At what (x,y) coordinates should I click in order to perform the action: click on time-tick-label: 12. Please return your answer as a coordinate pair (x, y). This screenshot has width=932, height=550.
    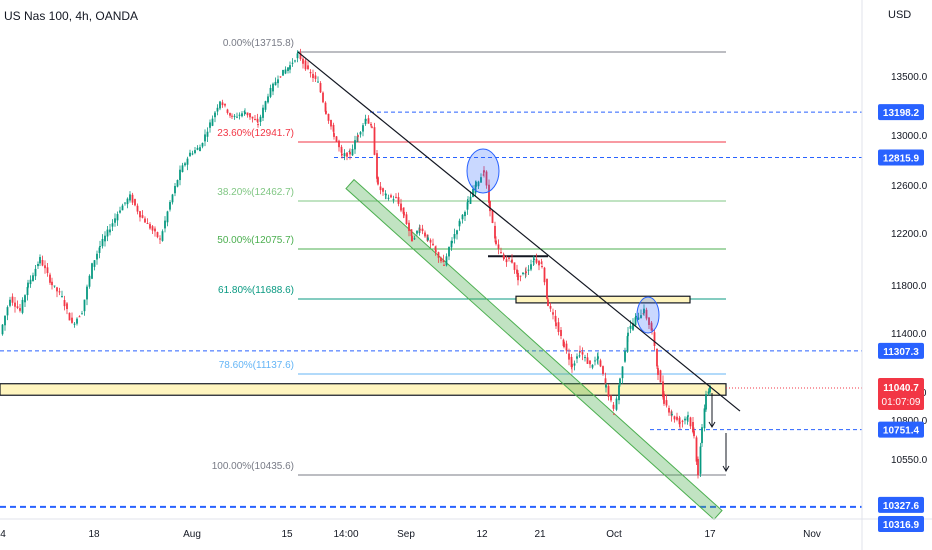
    Looking at the image, I should click on (482, 534).